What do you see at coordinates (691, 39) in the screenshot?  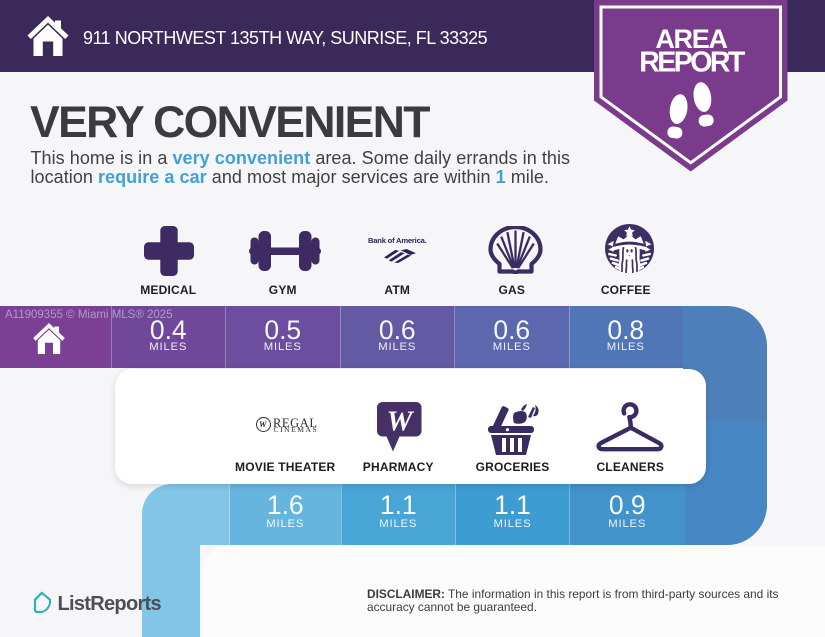 I see `svg-text: AREA` at bounding box center [691, 39].